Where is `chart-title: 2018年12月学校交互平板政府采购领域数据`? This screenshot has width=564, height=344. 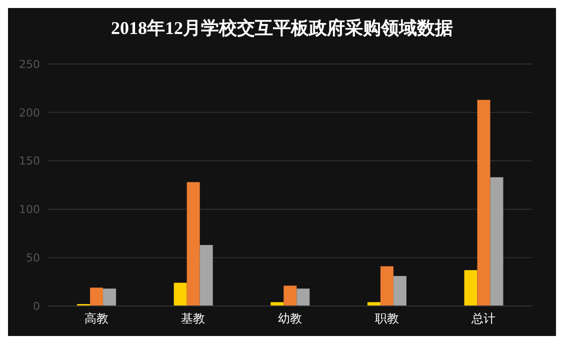 chart-title: 2018年12月学校交互平板政府采购领域数据 is located at coordinates (282, 28).